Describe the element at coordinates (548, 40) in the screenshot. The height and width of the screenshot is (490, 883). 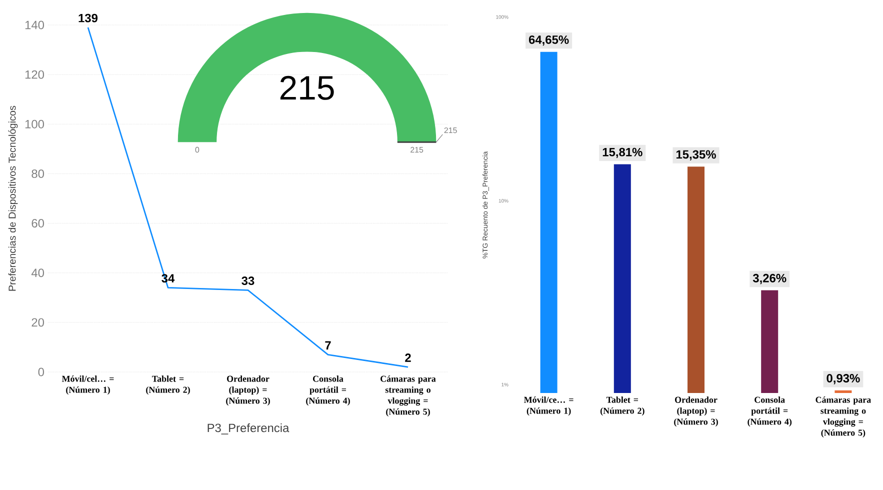
I see `data-label: 64,65%` at that location.